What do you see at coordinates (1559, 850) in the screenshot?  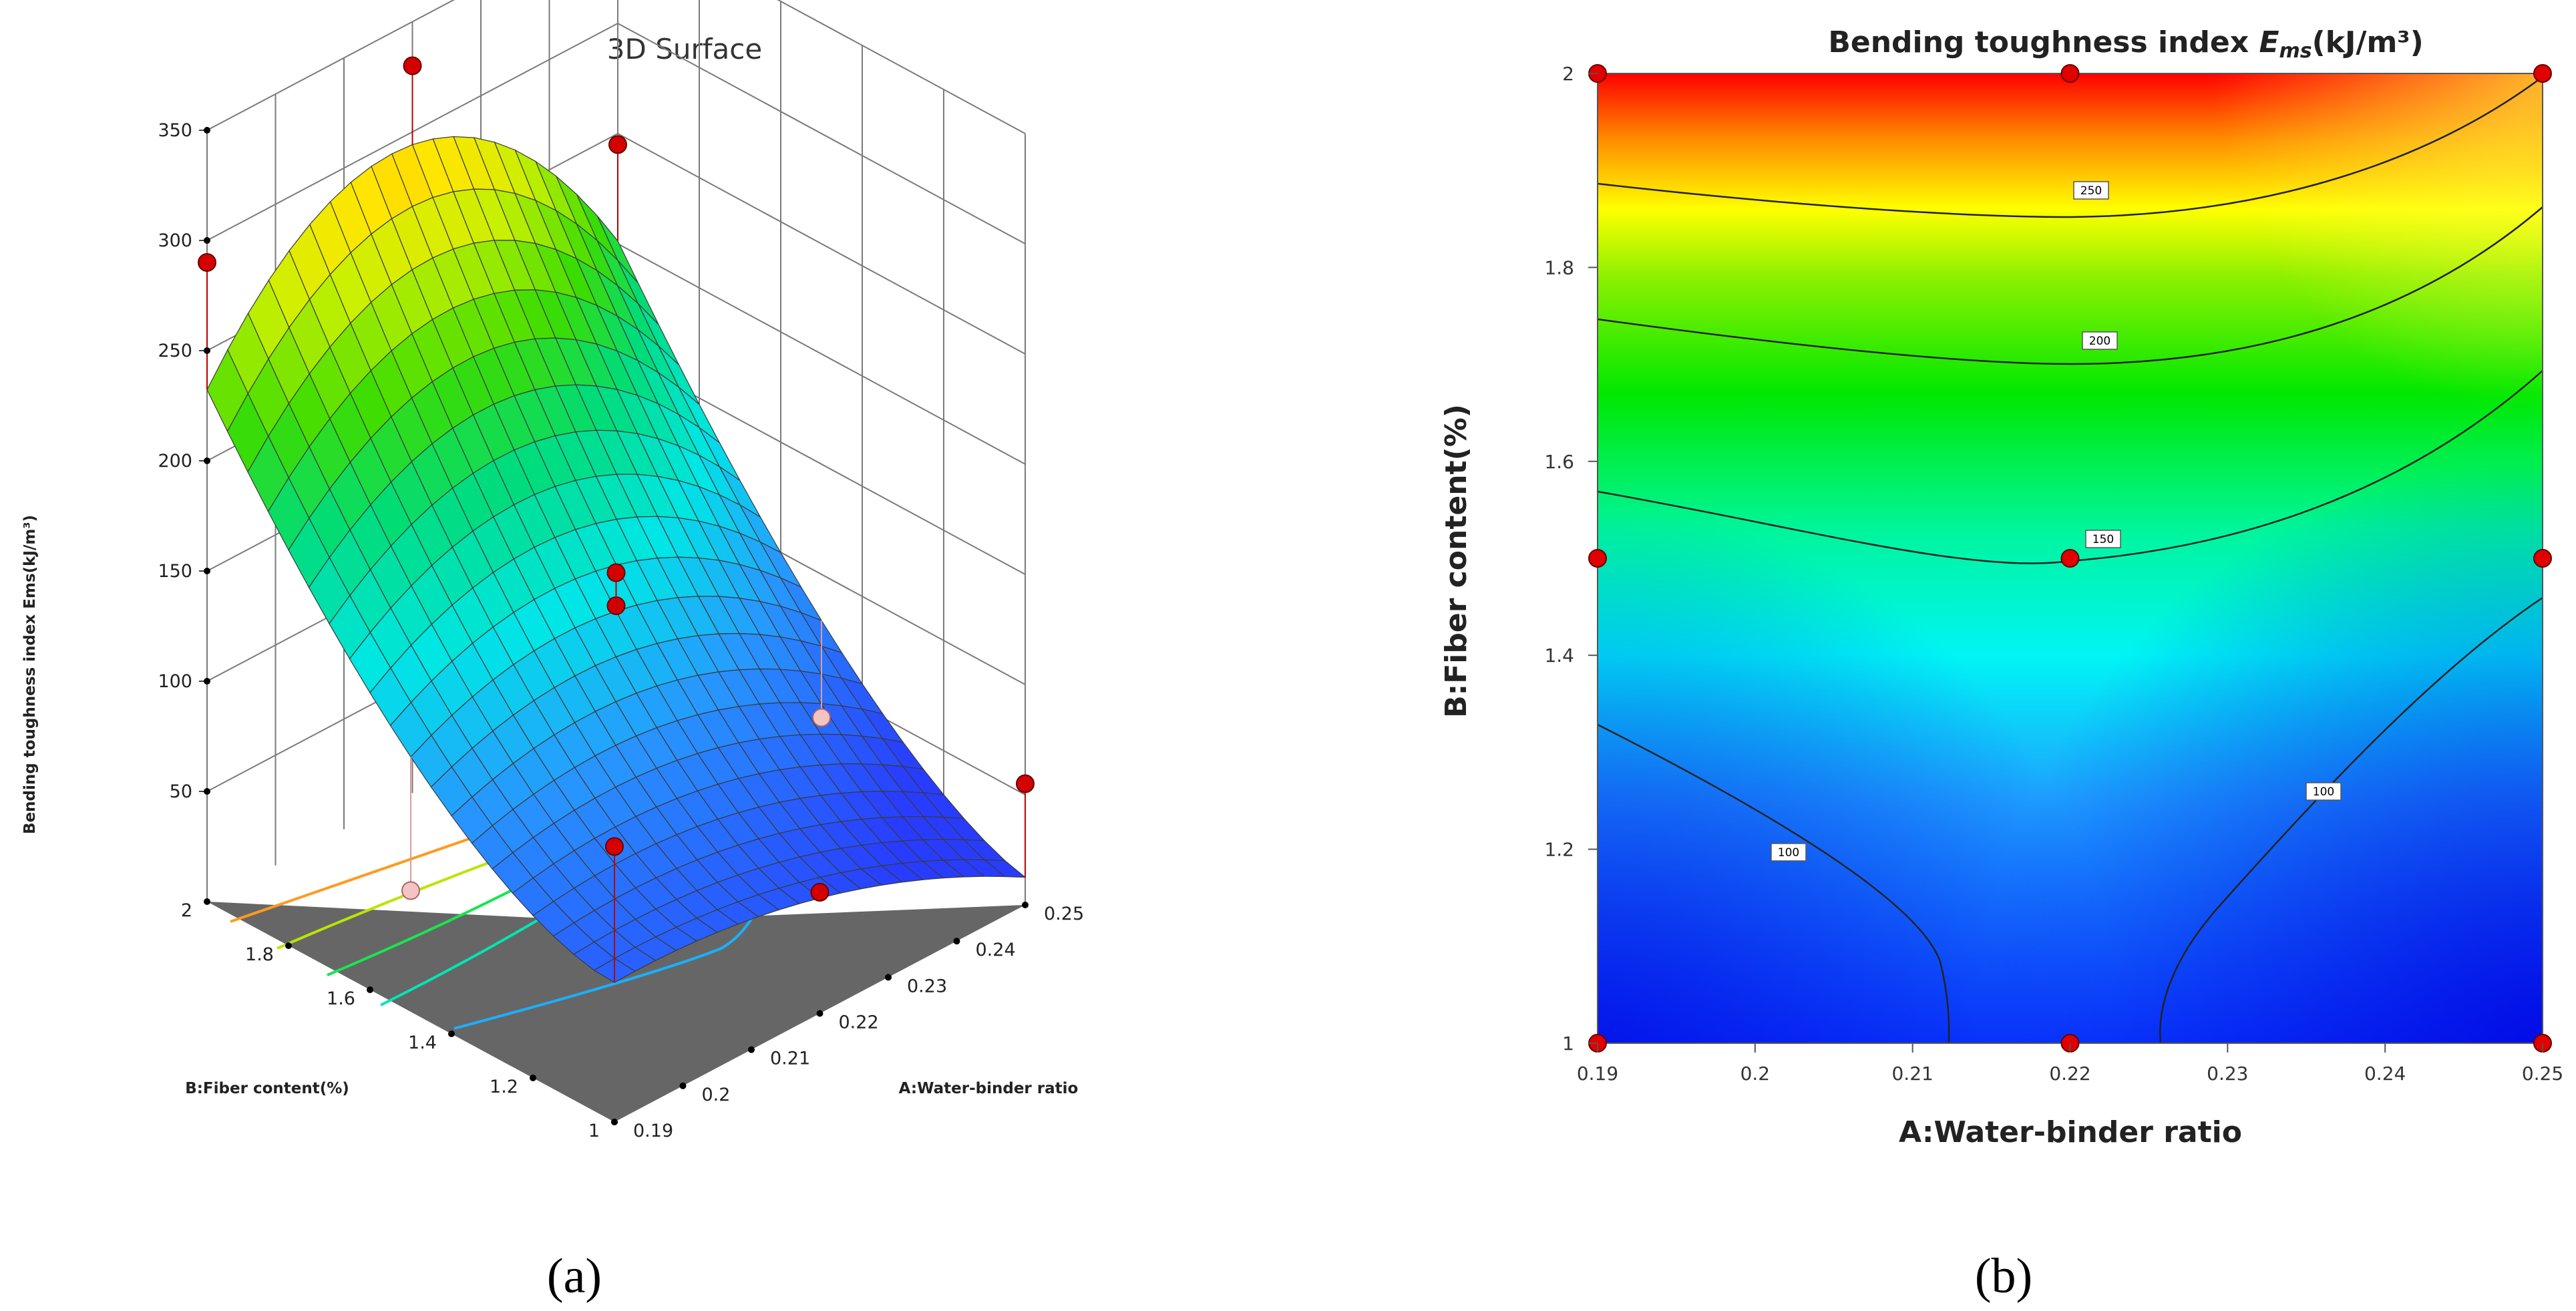 I see `contour-y-tick-label: 1.2` at bounding box center [1559, 850].